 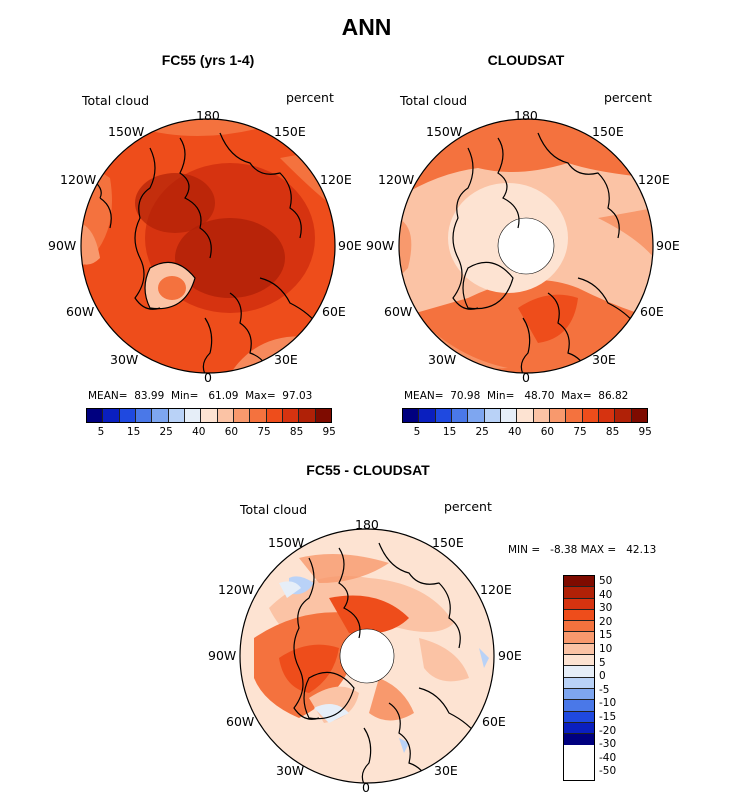 What do you see at coordinates (468, 506) in the screenshot?
I see `units-label-diff: percent` at bounding box center [468, 506].